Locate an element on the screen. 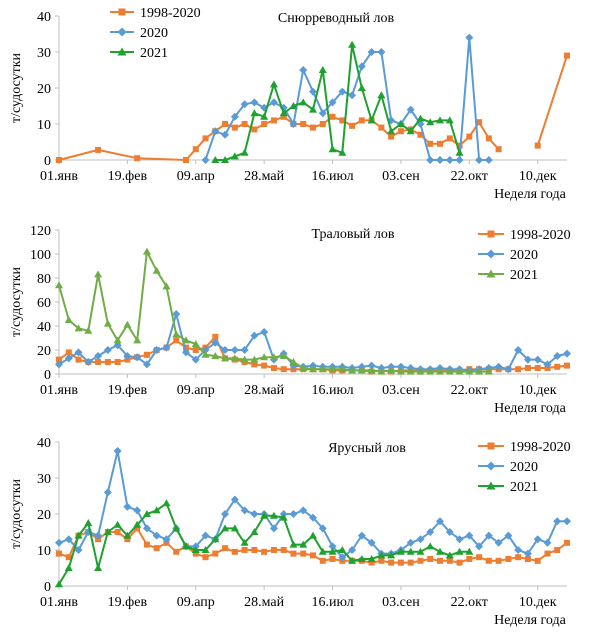 The height and width of the screenshot is (642, 610). legend-label: 1998-2020 is located at coordinates (170, 13).